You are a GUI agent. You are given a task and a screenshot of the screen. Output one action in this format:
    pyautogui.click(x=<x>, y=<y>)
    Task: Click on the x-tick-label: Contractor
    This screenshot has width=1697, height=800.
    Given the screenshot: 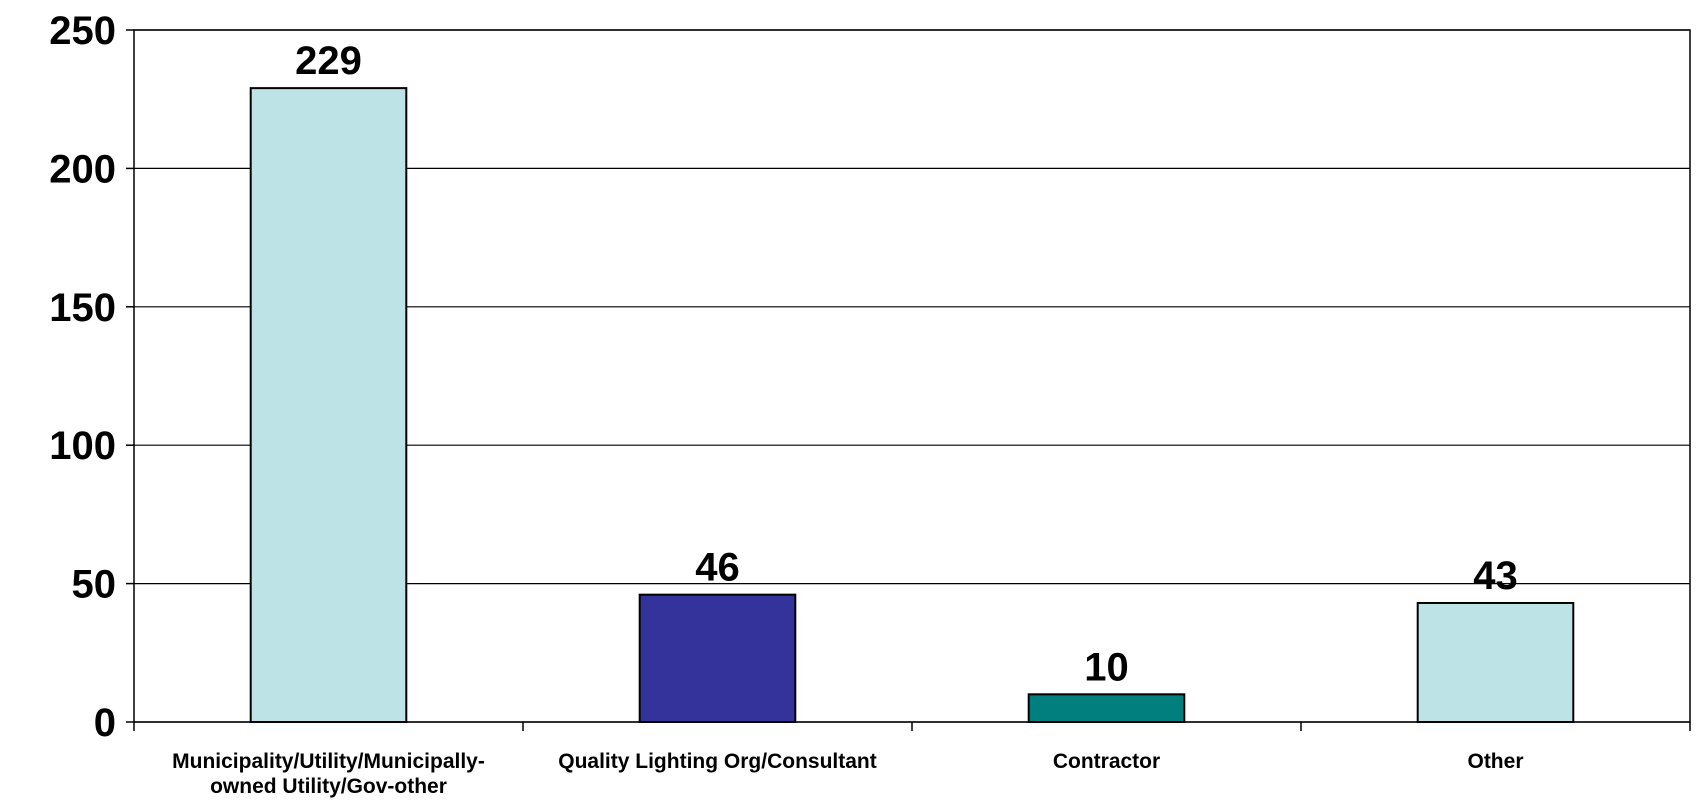 What is the action you would take?
    pyautogui.click(x=1106, y=761)
    